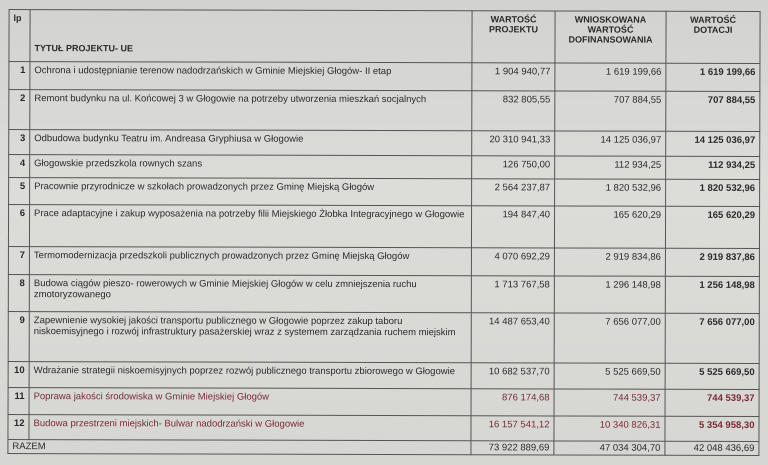 Image resolution: width=768 pixels, height=465 pixels. What do you see at coordinates (19, 109) in the screenshot?
I see `row-lp: 2` at bounding box center [19, 109].